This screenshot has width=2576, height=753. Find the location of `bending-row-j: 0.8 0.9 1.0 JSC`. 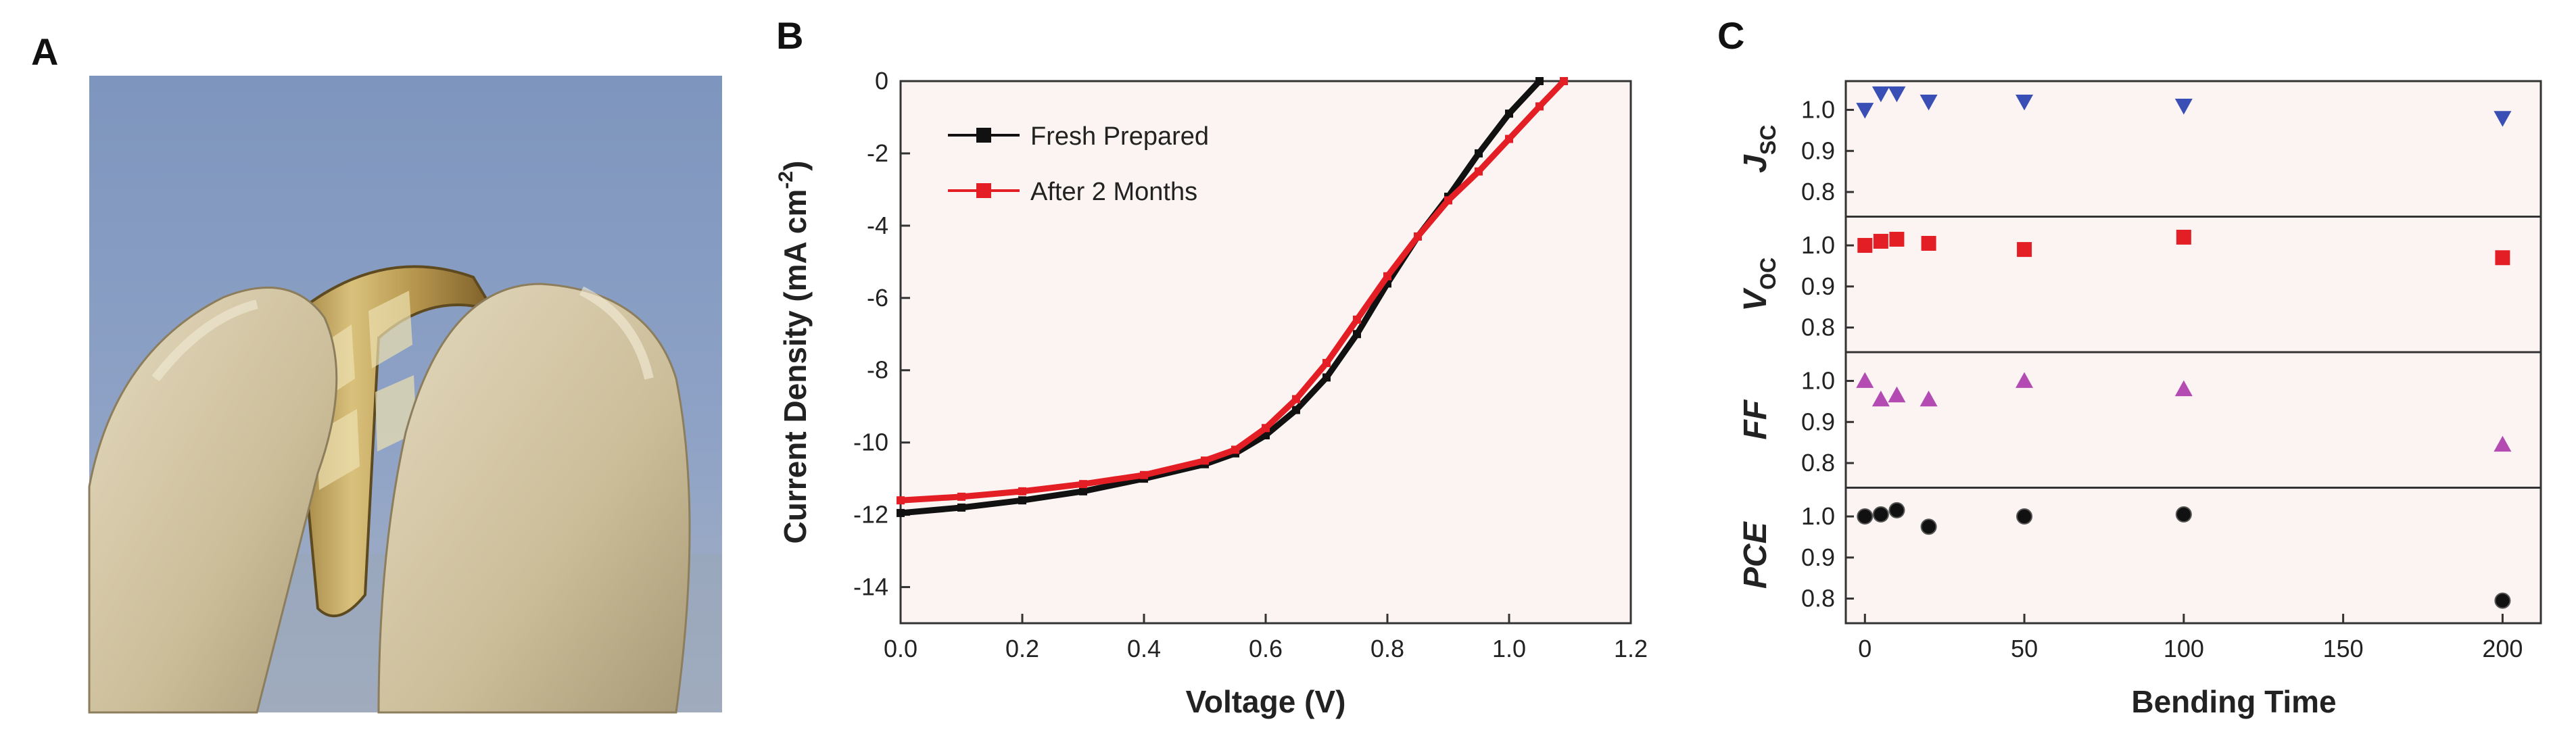

bending-row-j: 0.8 0.9 1.0 JSC is located at coordinates (2140, 149).